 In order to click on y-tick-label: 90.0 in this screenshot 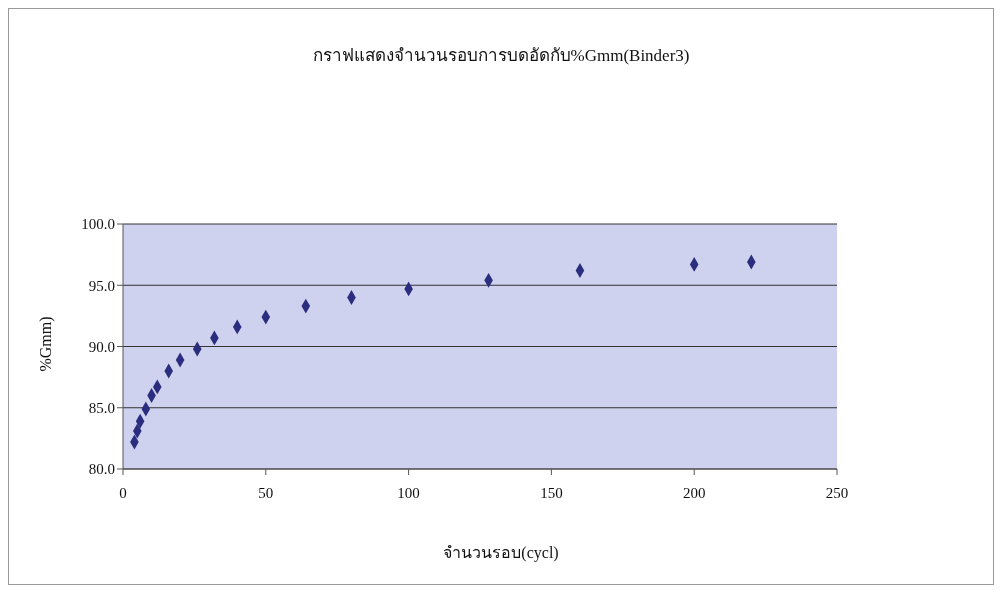, I will do `click(101, 346)`.